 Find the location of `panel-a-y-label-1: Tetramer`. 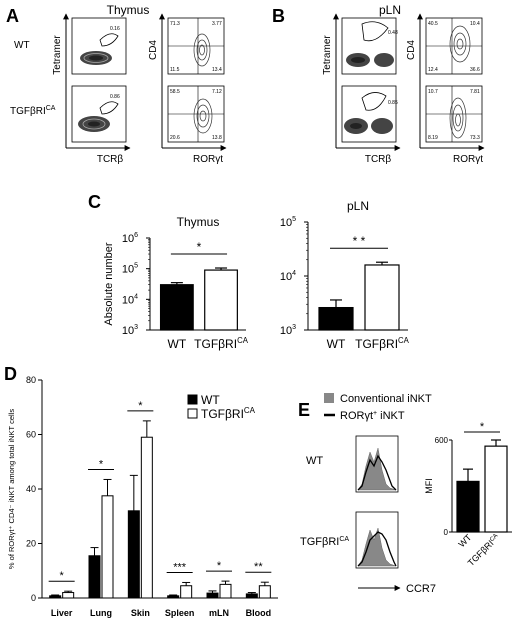

panel-a-y-label-1: Tetramer is located at coordinates (57, 55).